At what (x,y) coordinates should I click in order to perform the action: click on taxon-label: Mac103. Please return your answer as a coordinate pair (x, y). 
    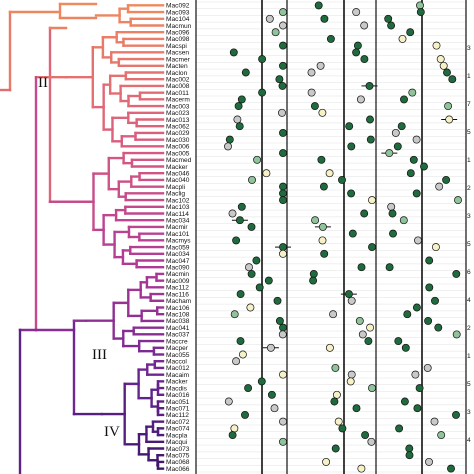
    Looking at the image, I should click on (178, 207).